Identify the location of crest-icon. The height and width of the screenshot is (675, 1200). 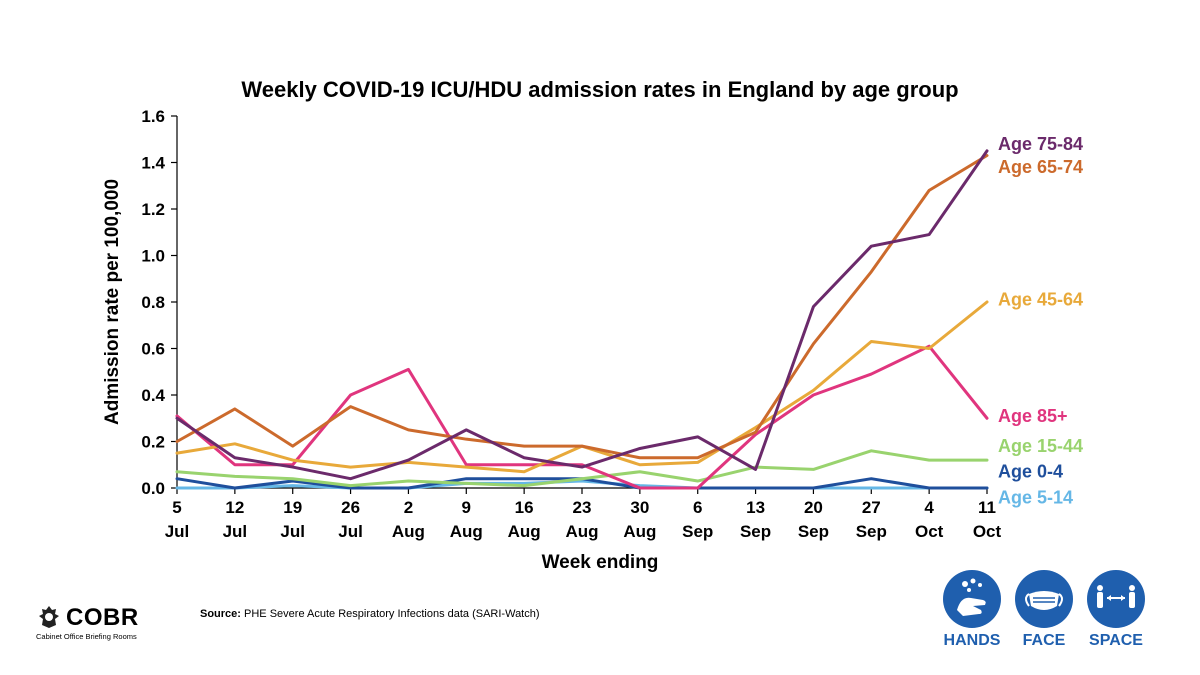
(49, 617).